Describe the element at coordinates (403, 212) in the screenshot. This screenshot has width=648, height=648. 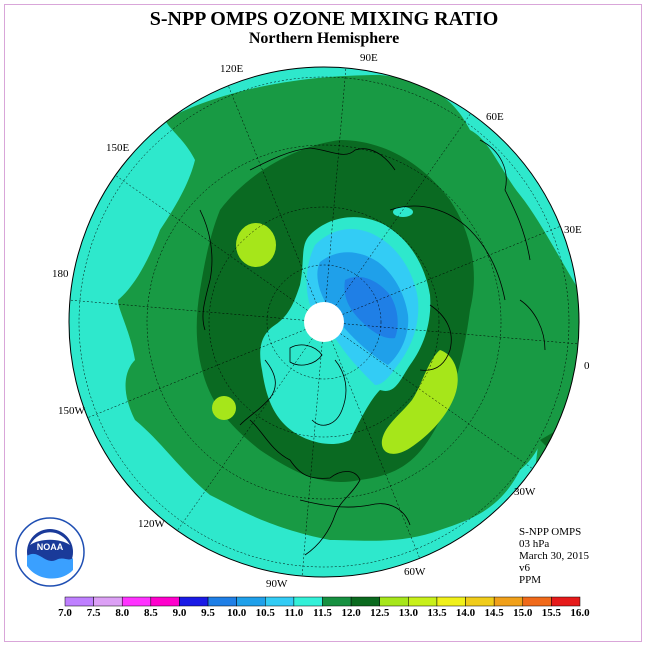
I see `ozone-band-11-speck` at that location.